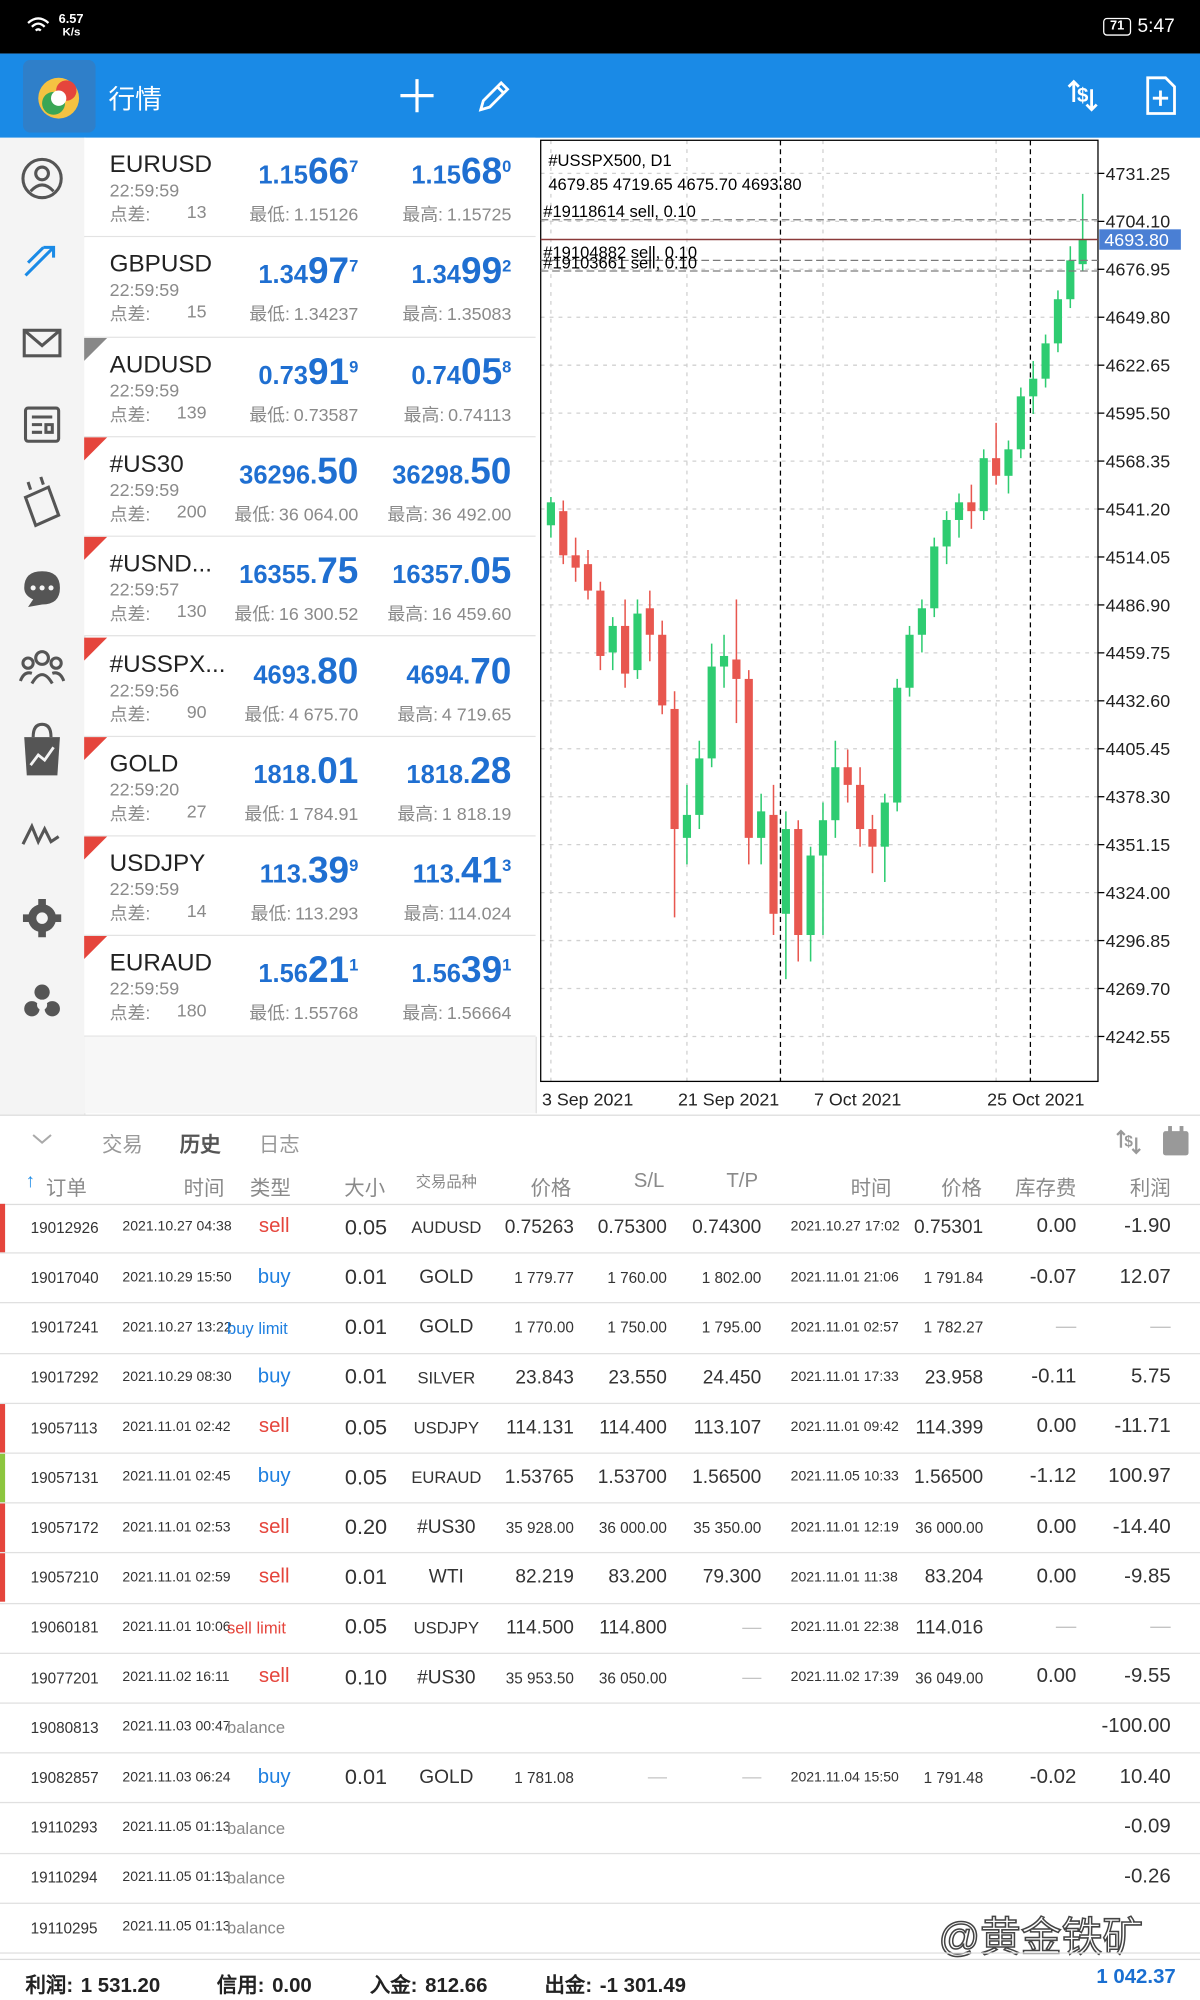 This screenshot has height=2000, width=1200. What do you see at coordinates (196, 311) in the screenshot?
I see `spread-value: 15` at bounding box center [196, 311].